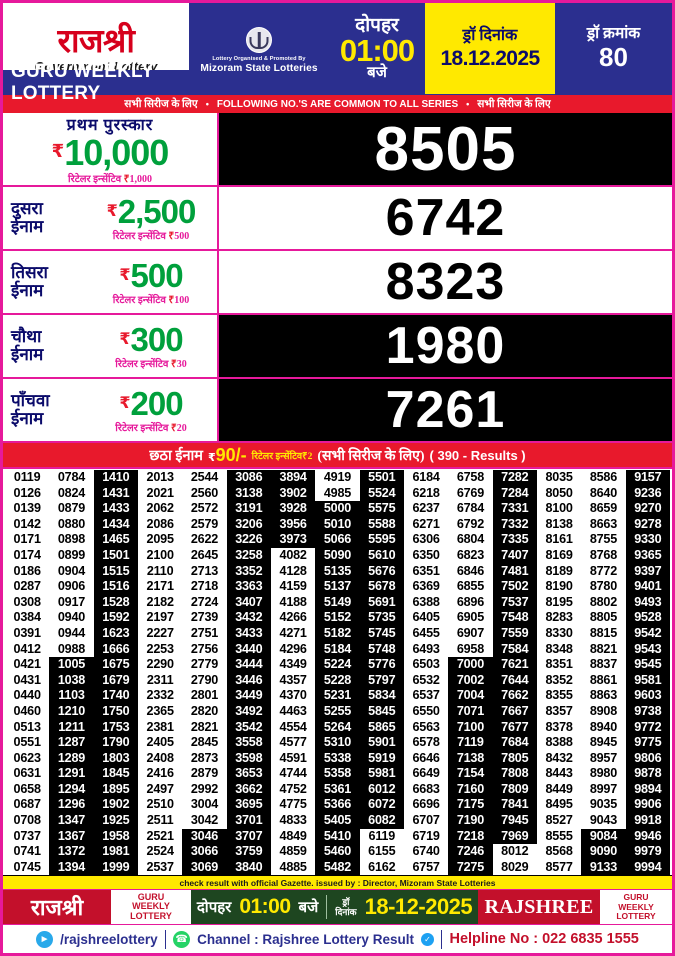 This screenshot has width=675, height=956. Describe the element at coordinates (182, 939) in the screenshot. I see `whatsapp-icon: ☎` at that location.